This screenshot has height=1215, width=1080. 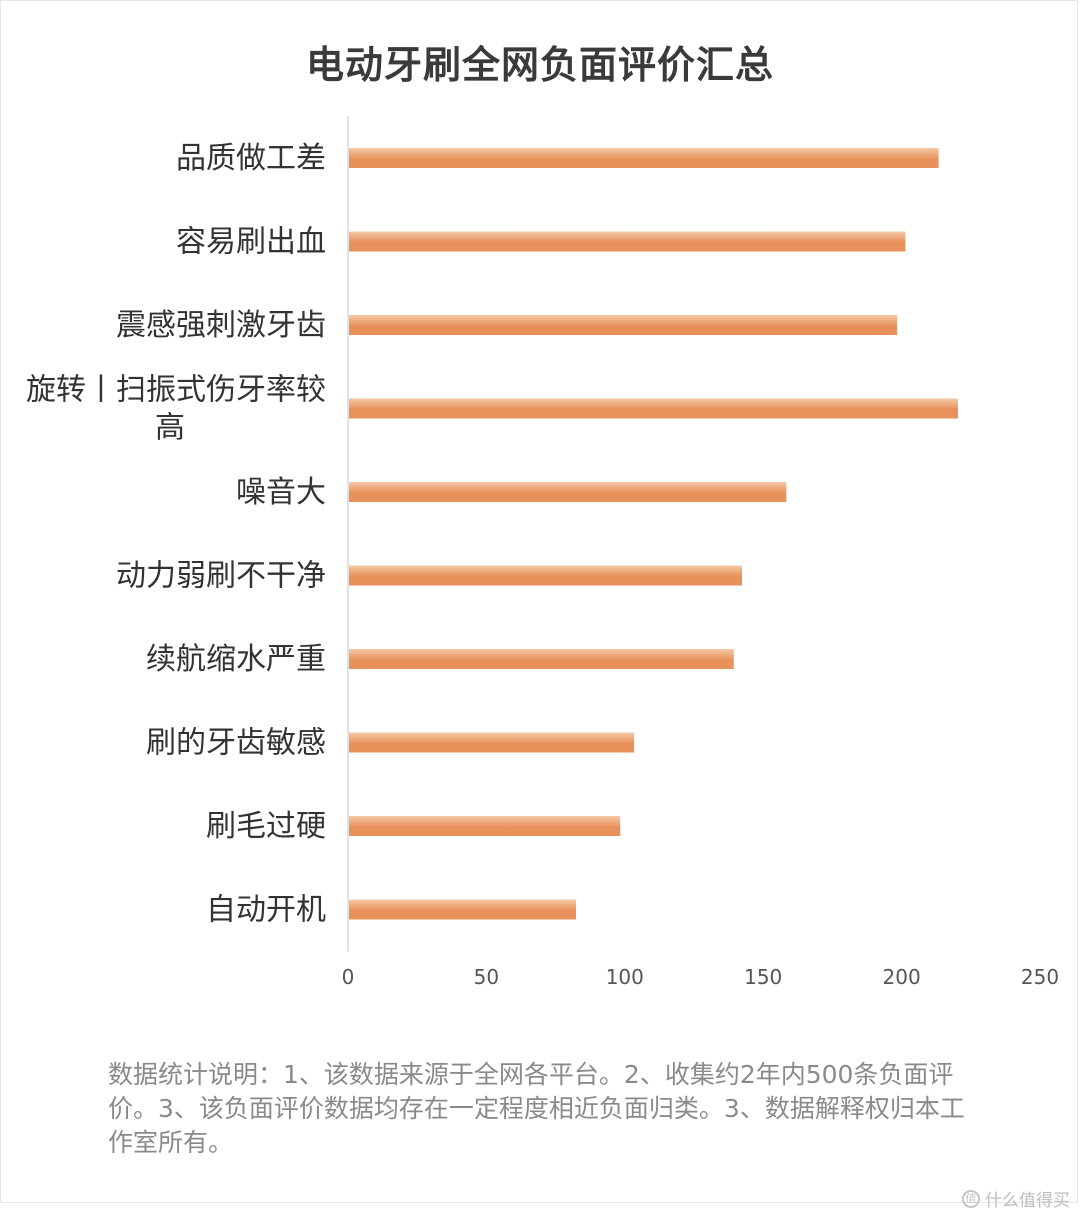 What do you see at coordinates (625, 977) in the screenshot?
I see `x-tick-label: 100` at bounding box center [625, 977].